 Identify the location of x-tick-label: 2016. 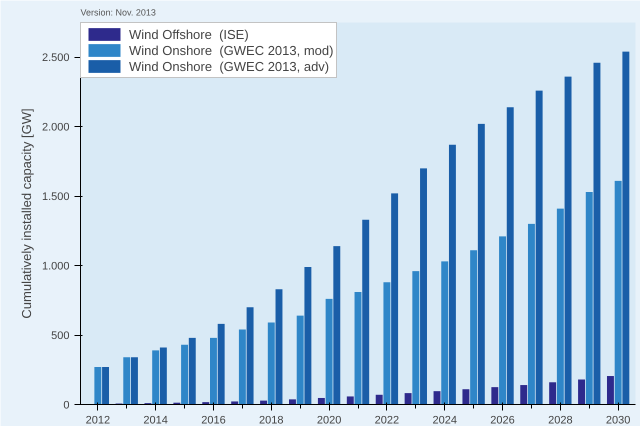
(213, 420).